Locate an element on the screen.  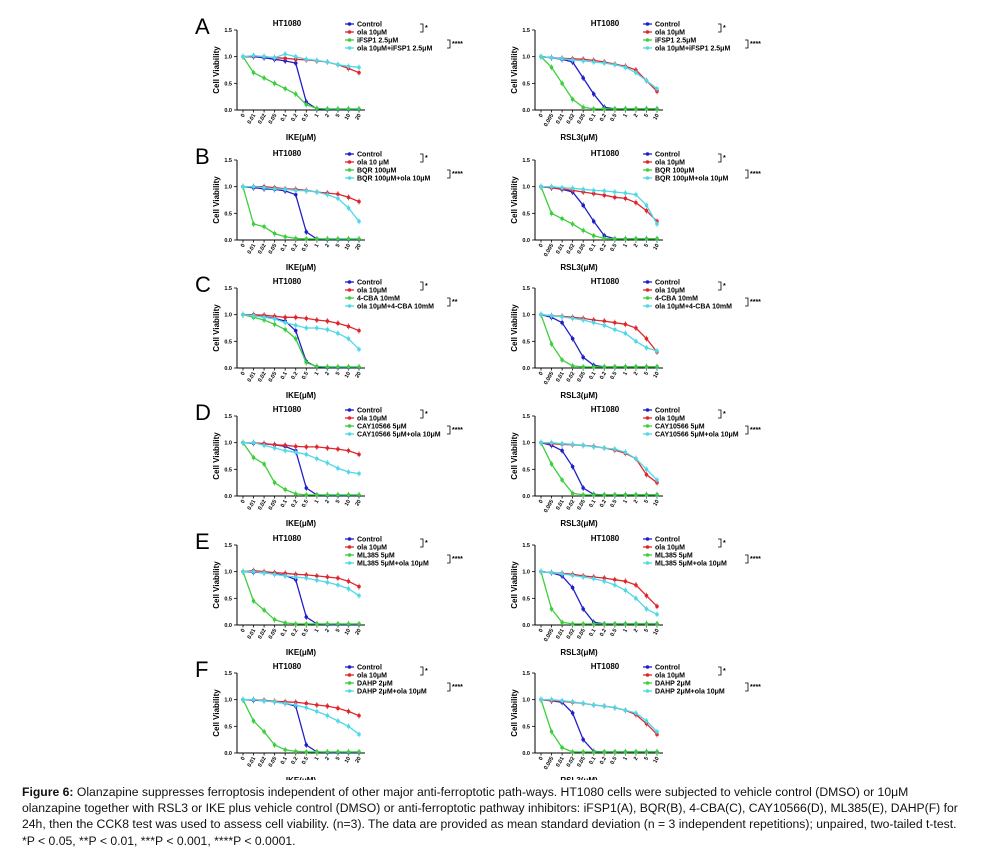
x-tick-label: 1 is located at coordinates (317, 502).